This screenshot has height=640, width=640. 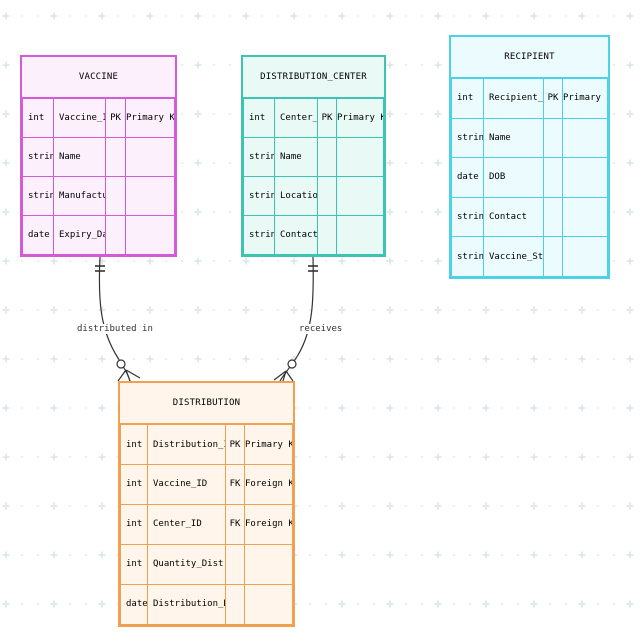 I want to click on attribute-row: stringLocation, so click(x=313, y=196).